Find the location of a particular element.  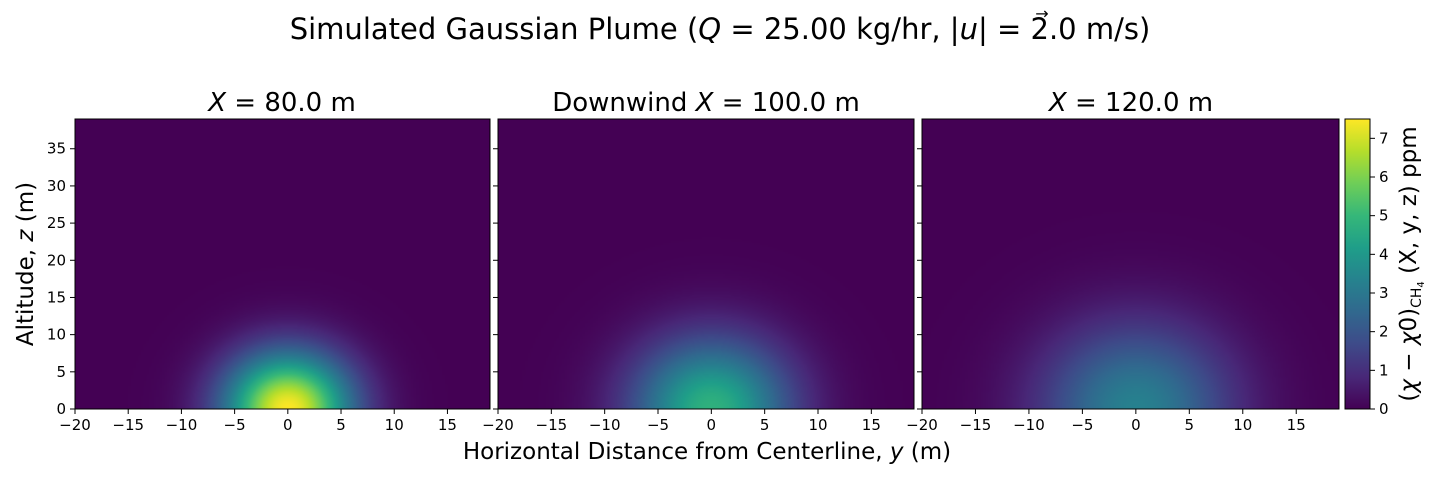

colorbar-tick-label: 0 is located at coordinates (1384, 409).